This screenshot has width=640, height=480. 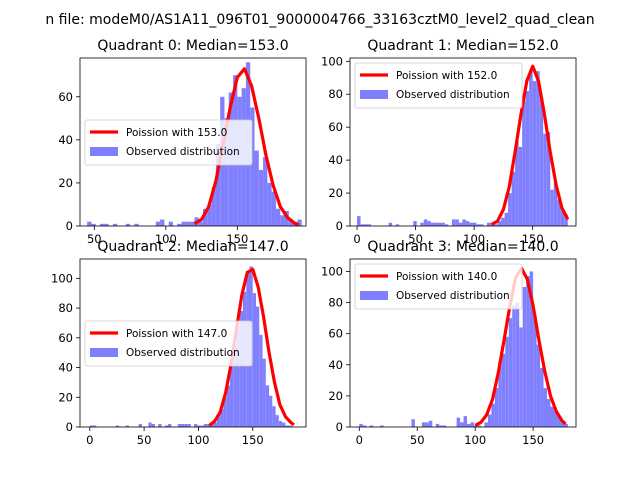 What do you see at coordinates (446, 76) in the screenshot?
I see `legend-curve-label: Poission with 152.0` at bounding box center [446, 76].